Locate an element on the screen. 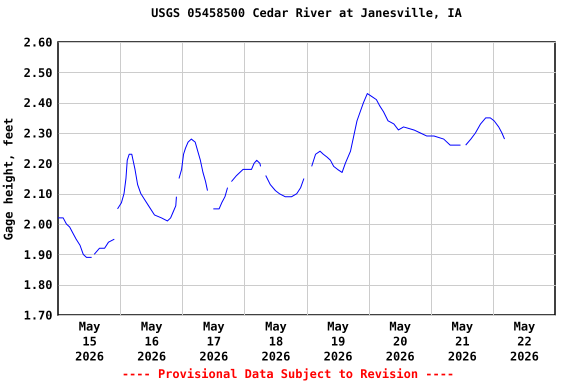 The height and width of the screenshot is (384, 576). x-tick-label: May 20 2026 is located at coordinates (400, 342).